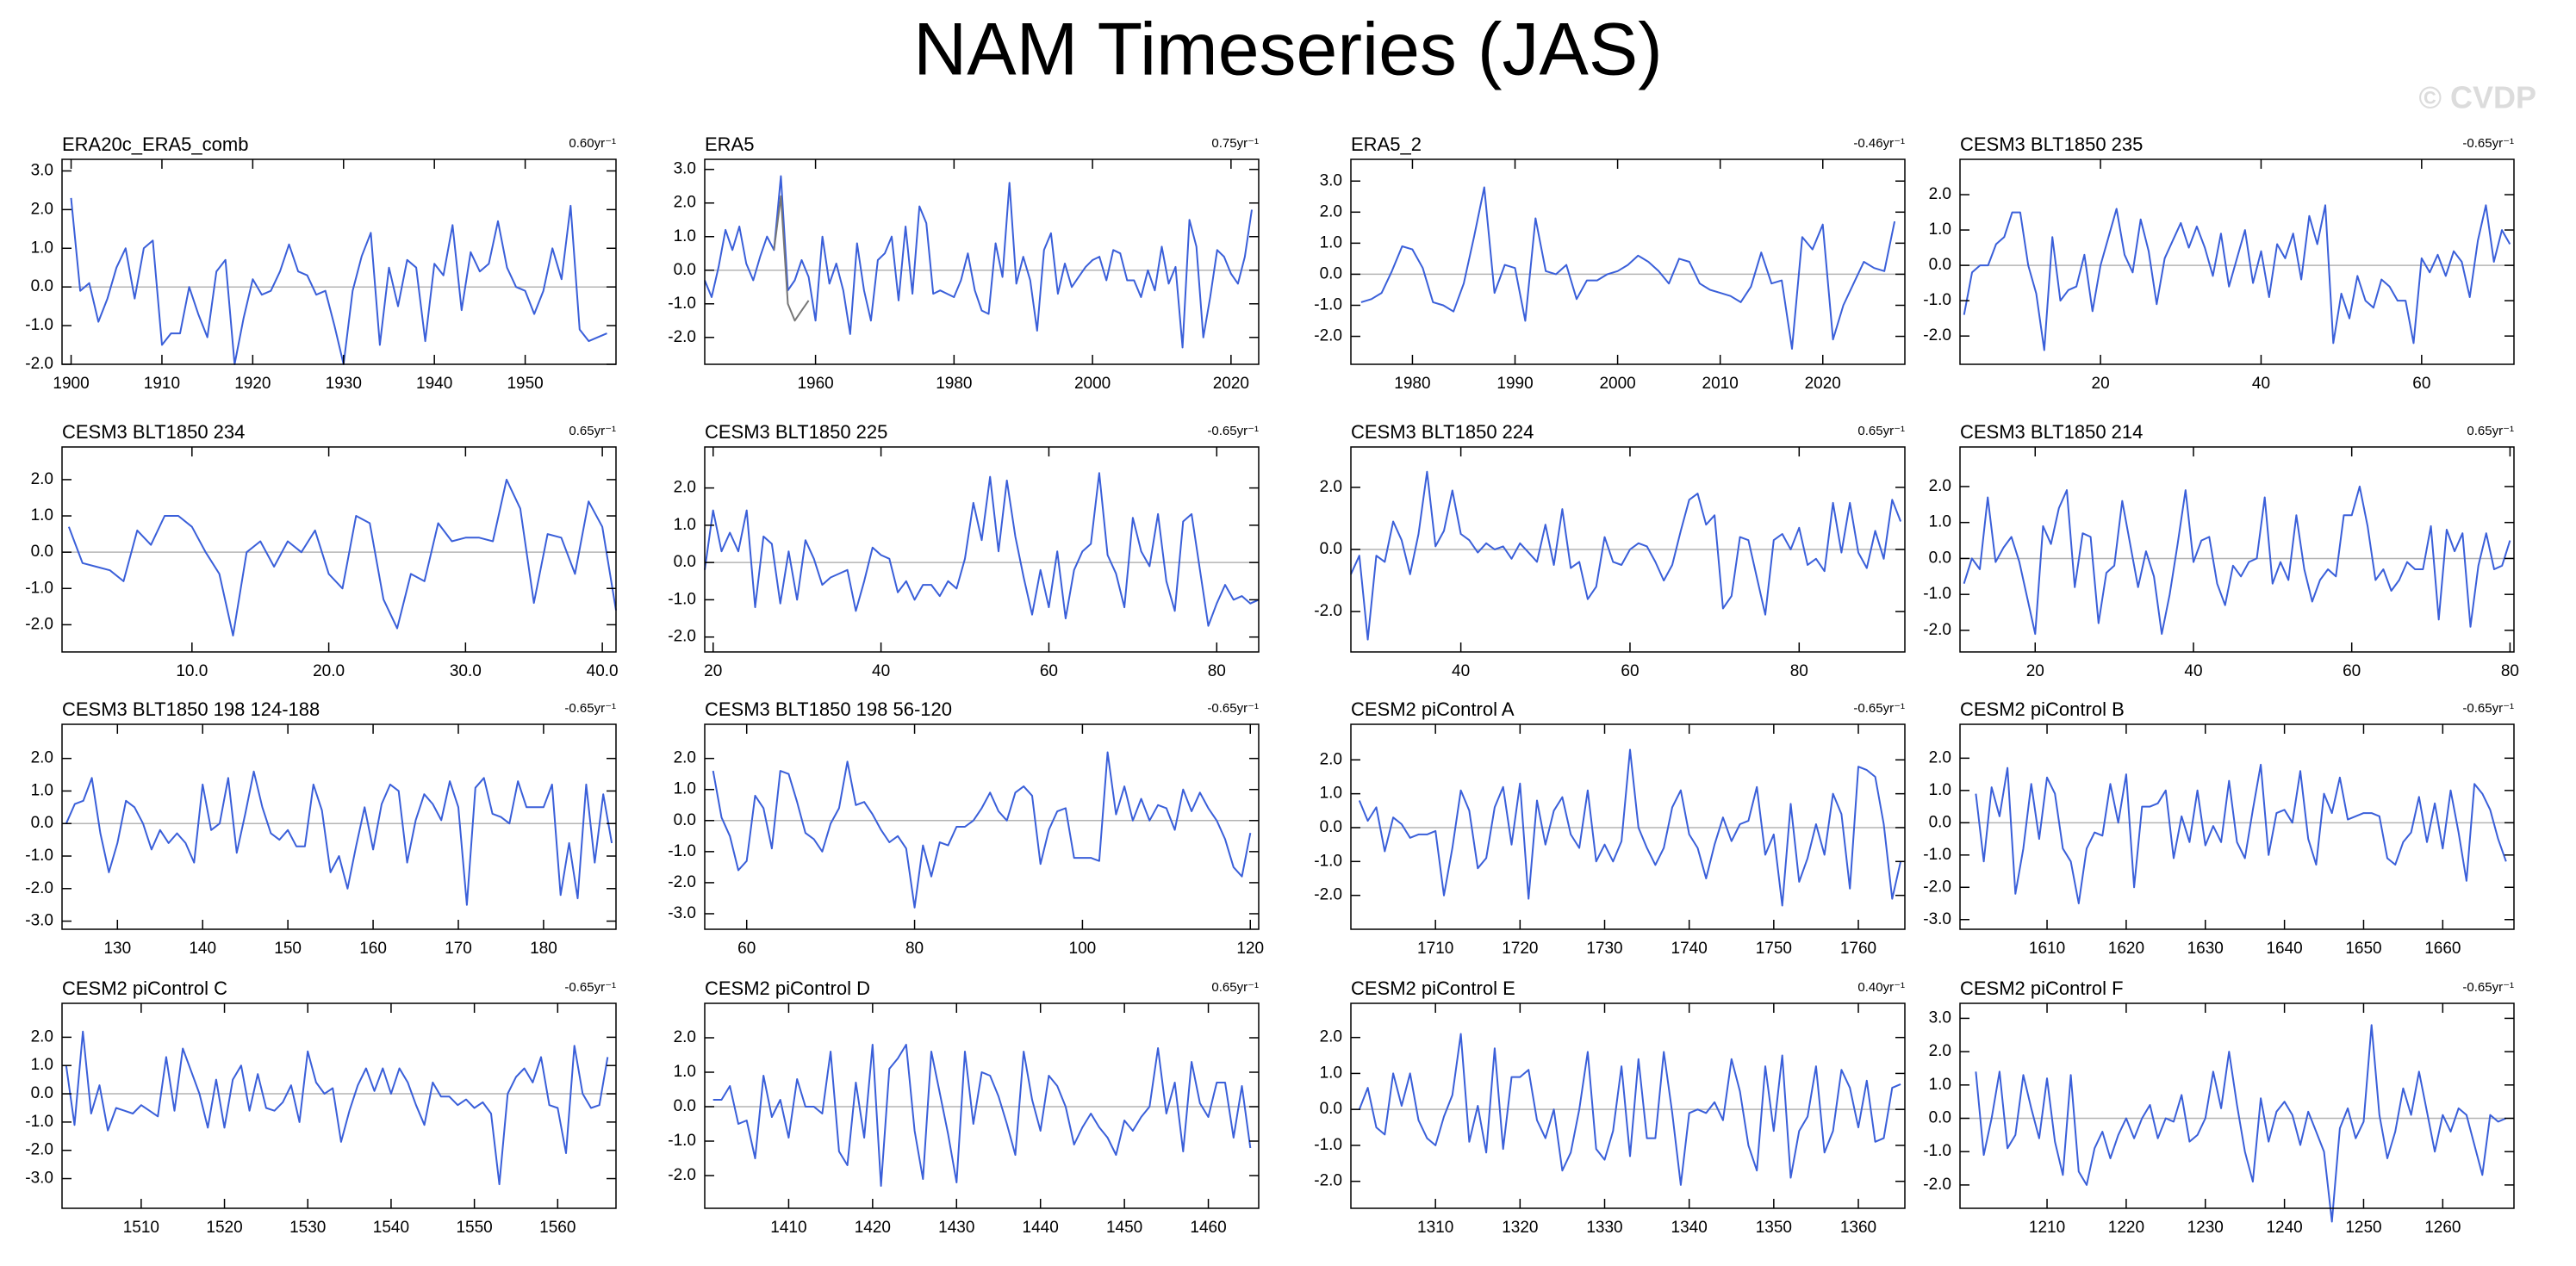 This screenshot has width=2576, height=1266. Describe the element at coordinates (829, 709) in the screenshot. I see `panel-title: CESM3 BLT1850 198 56-120` at that location.